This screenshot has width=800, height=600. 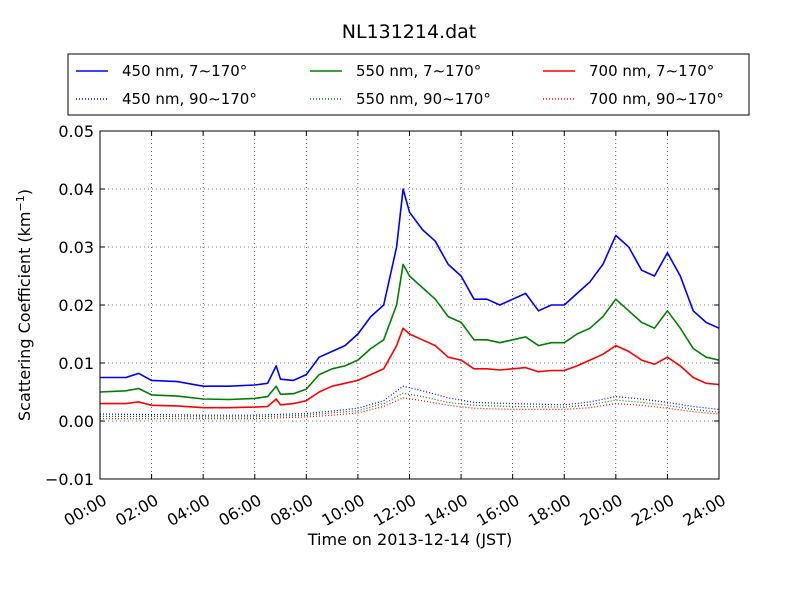 What do you see at coordinates (20, 203) in the screenshot?
I see `y-axis-label-exponent: −1` at bounding box center [20, 203].